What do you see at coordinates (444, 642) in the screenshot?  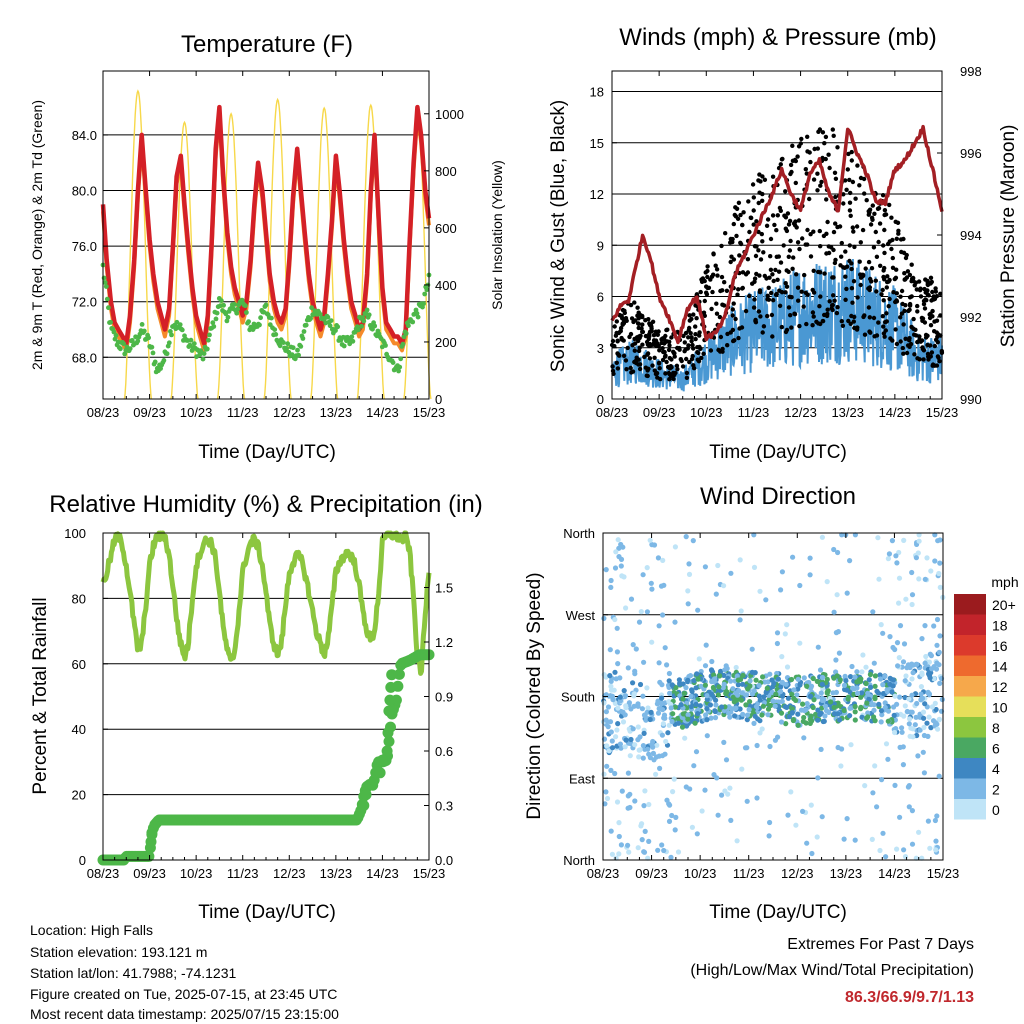 I see `precip-ytick-label: 1.2` at bounding box center [444, 642].